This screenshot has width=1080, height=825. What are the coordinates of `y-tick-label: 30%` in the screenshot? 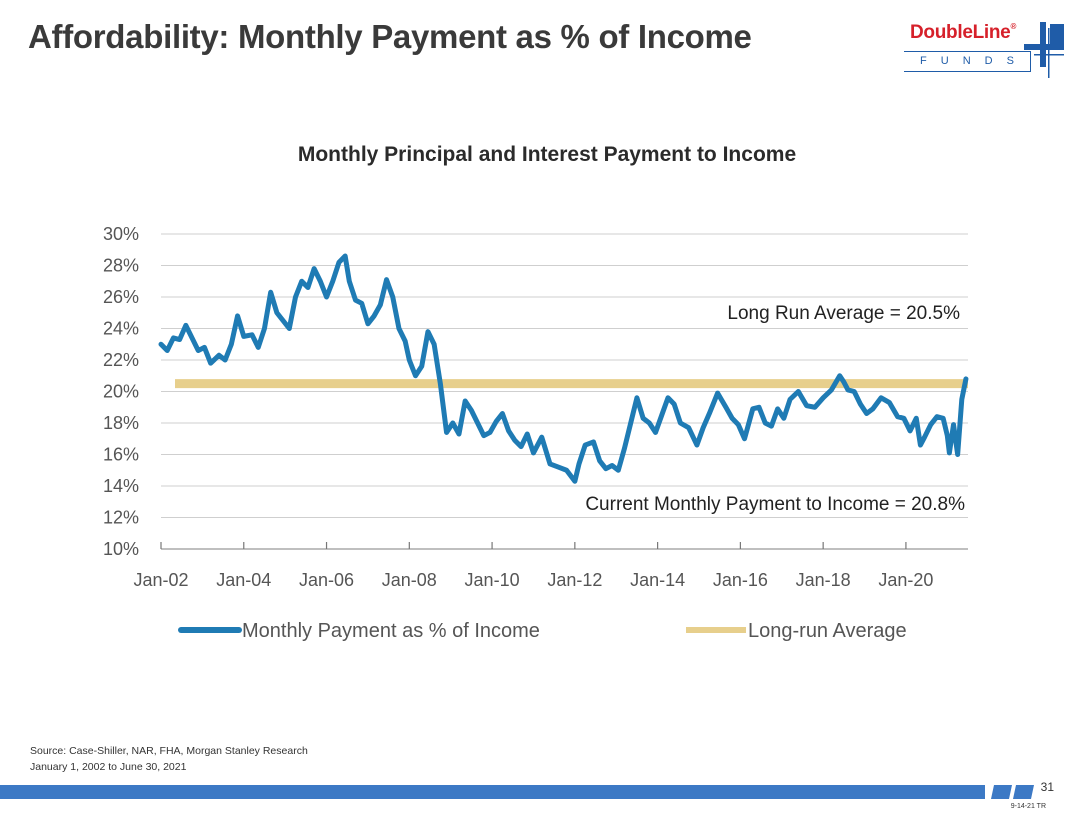 It's located at (121, 234).